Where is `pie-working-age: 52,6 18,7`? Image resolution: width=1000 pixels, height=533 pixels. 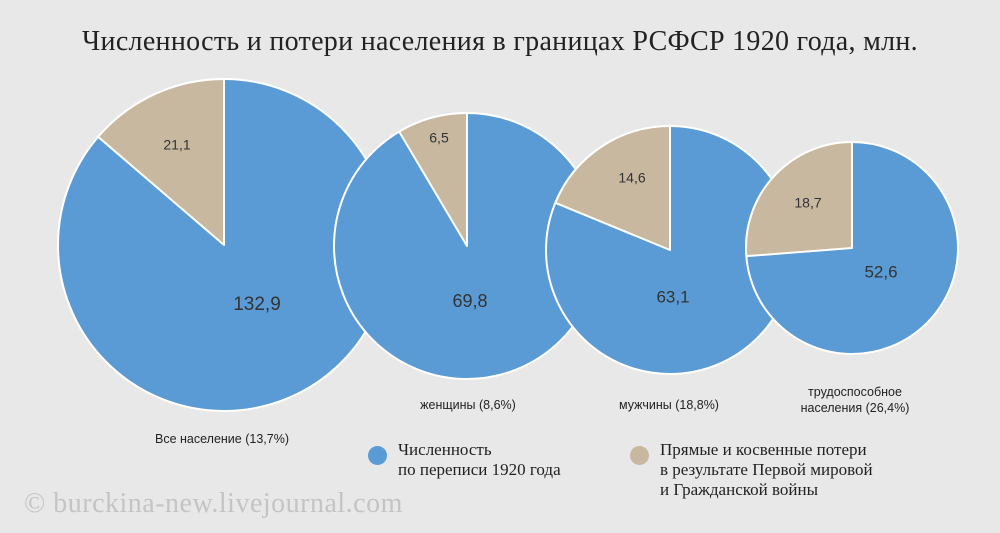 pie-working-age: 52,6 18,7 is located at coordinates (852, 248).